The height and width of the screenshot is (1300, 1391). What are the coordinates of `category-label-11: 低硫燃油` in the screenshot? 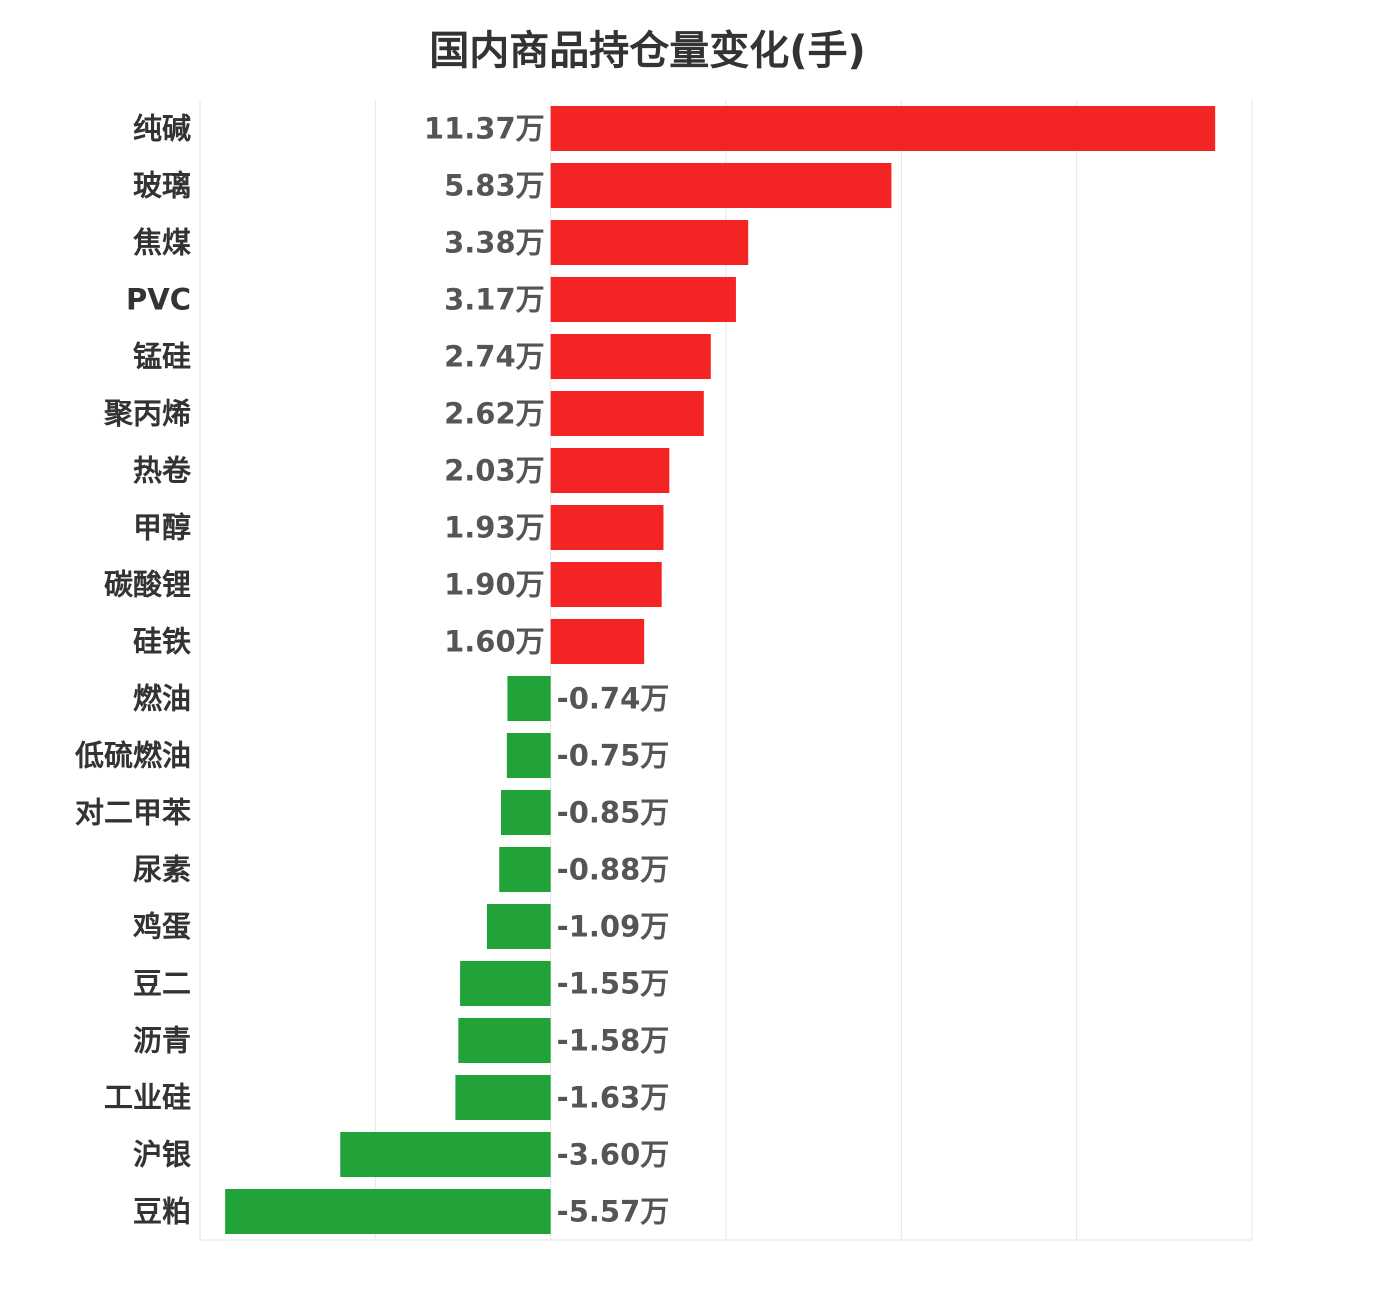 It's located at (132, 756).